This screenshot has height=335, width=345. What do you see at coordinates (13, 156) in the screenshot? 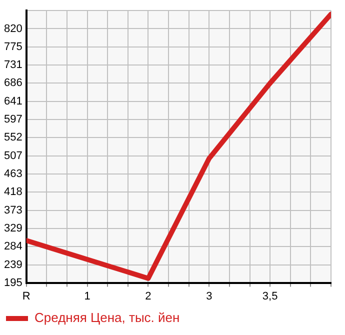
I see `y-tick-label: 507` at bounding box center [13, 156].